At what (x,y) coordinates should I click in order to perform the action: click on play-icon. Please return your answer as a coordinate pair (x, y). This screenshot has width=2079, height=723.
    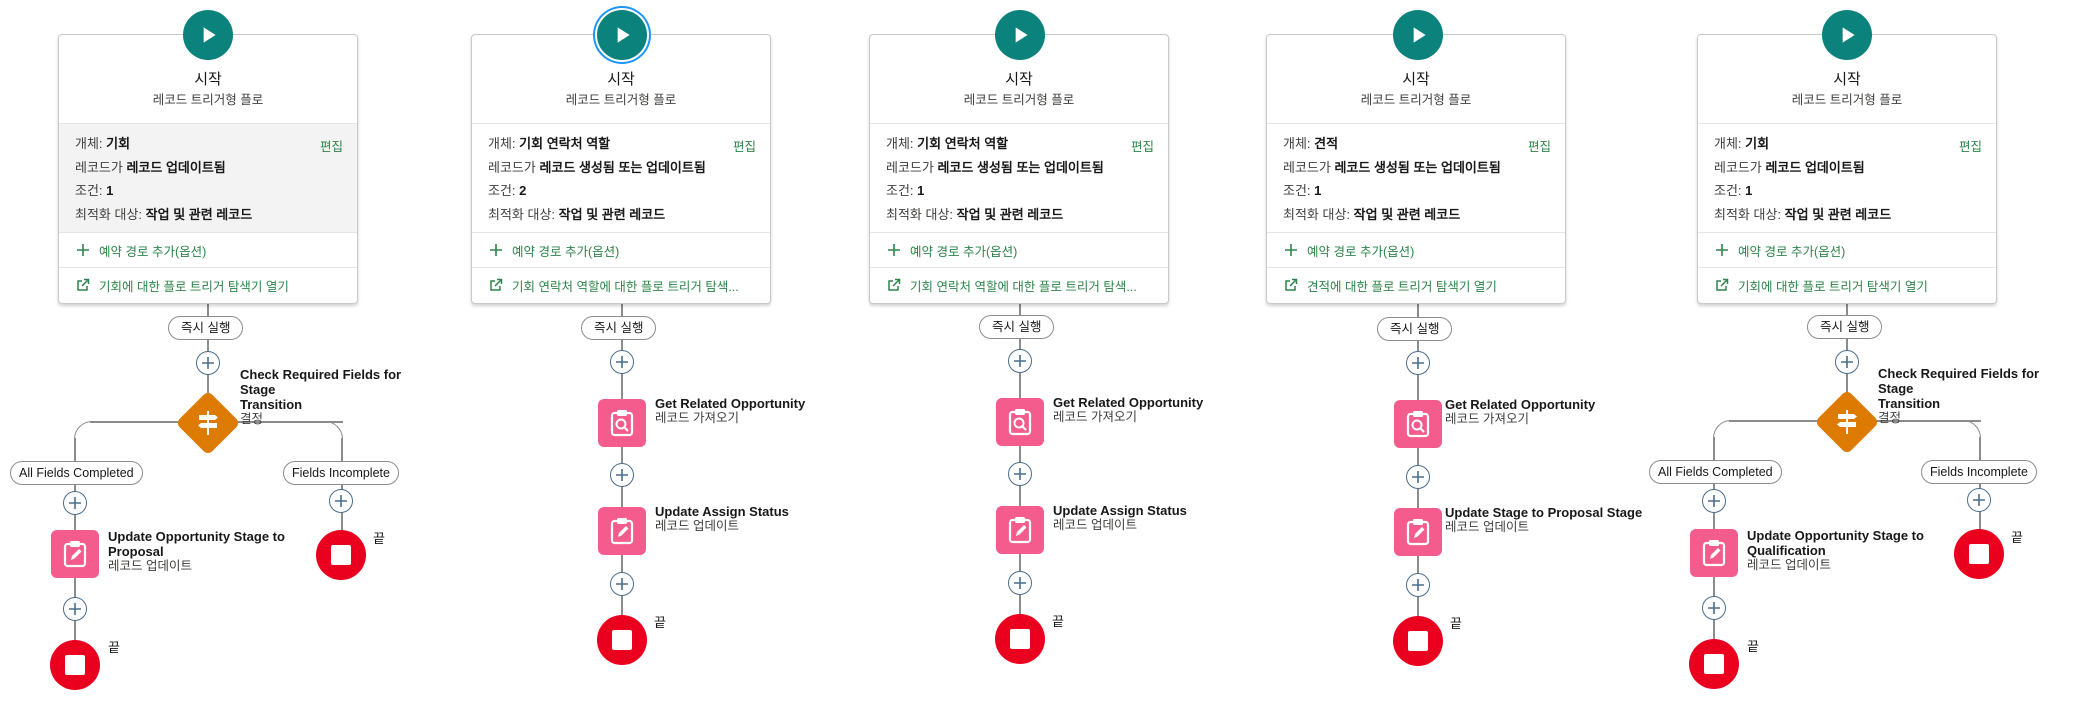
    Looking at the image, I should click on (1021, 35).